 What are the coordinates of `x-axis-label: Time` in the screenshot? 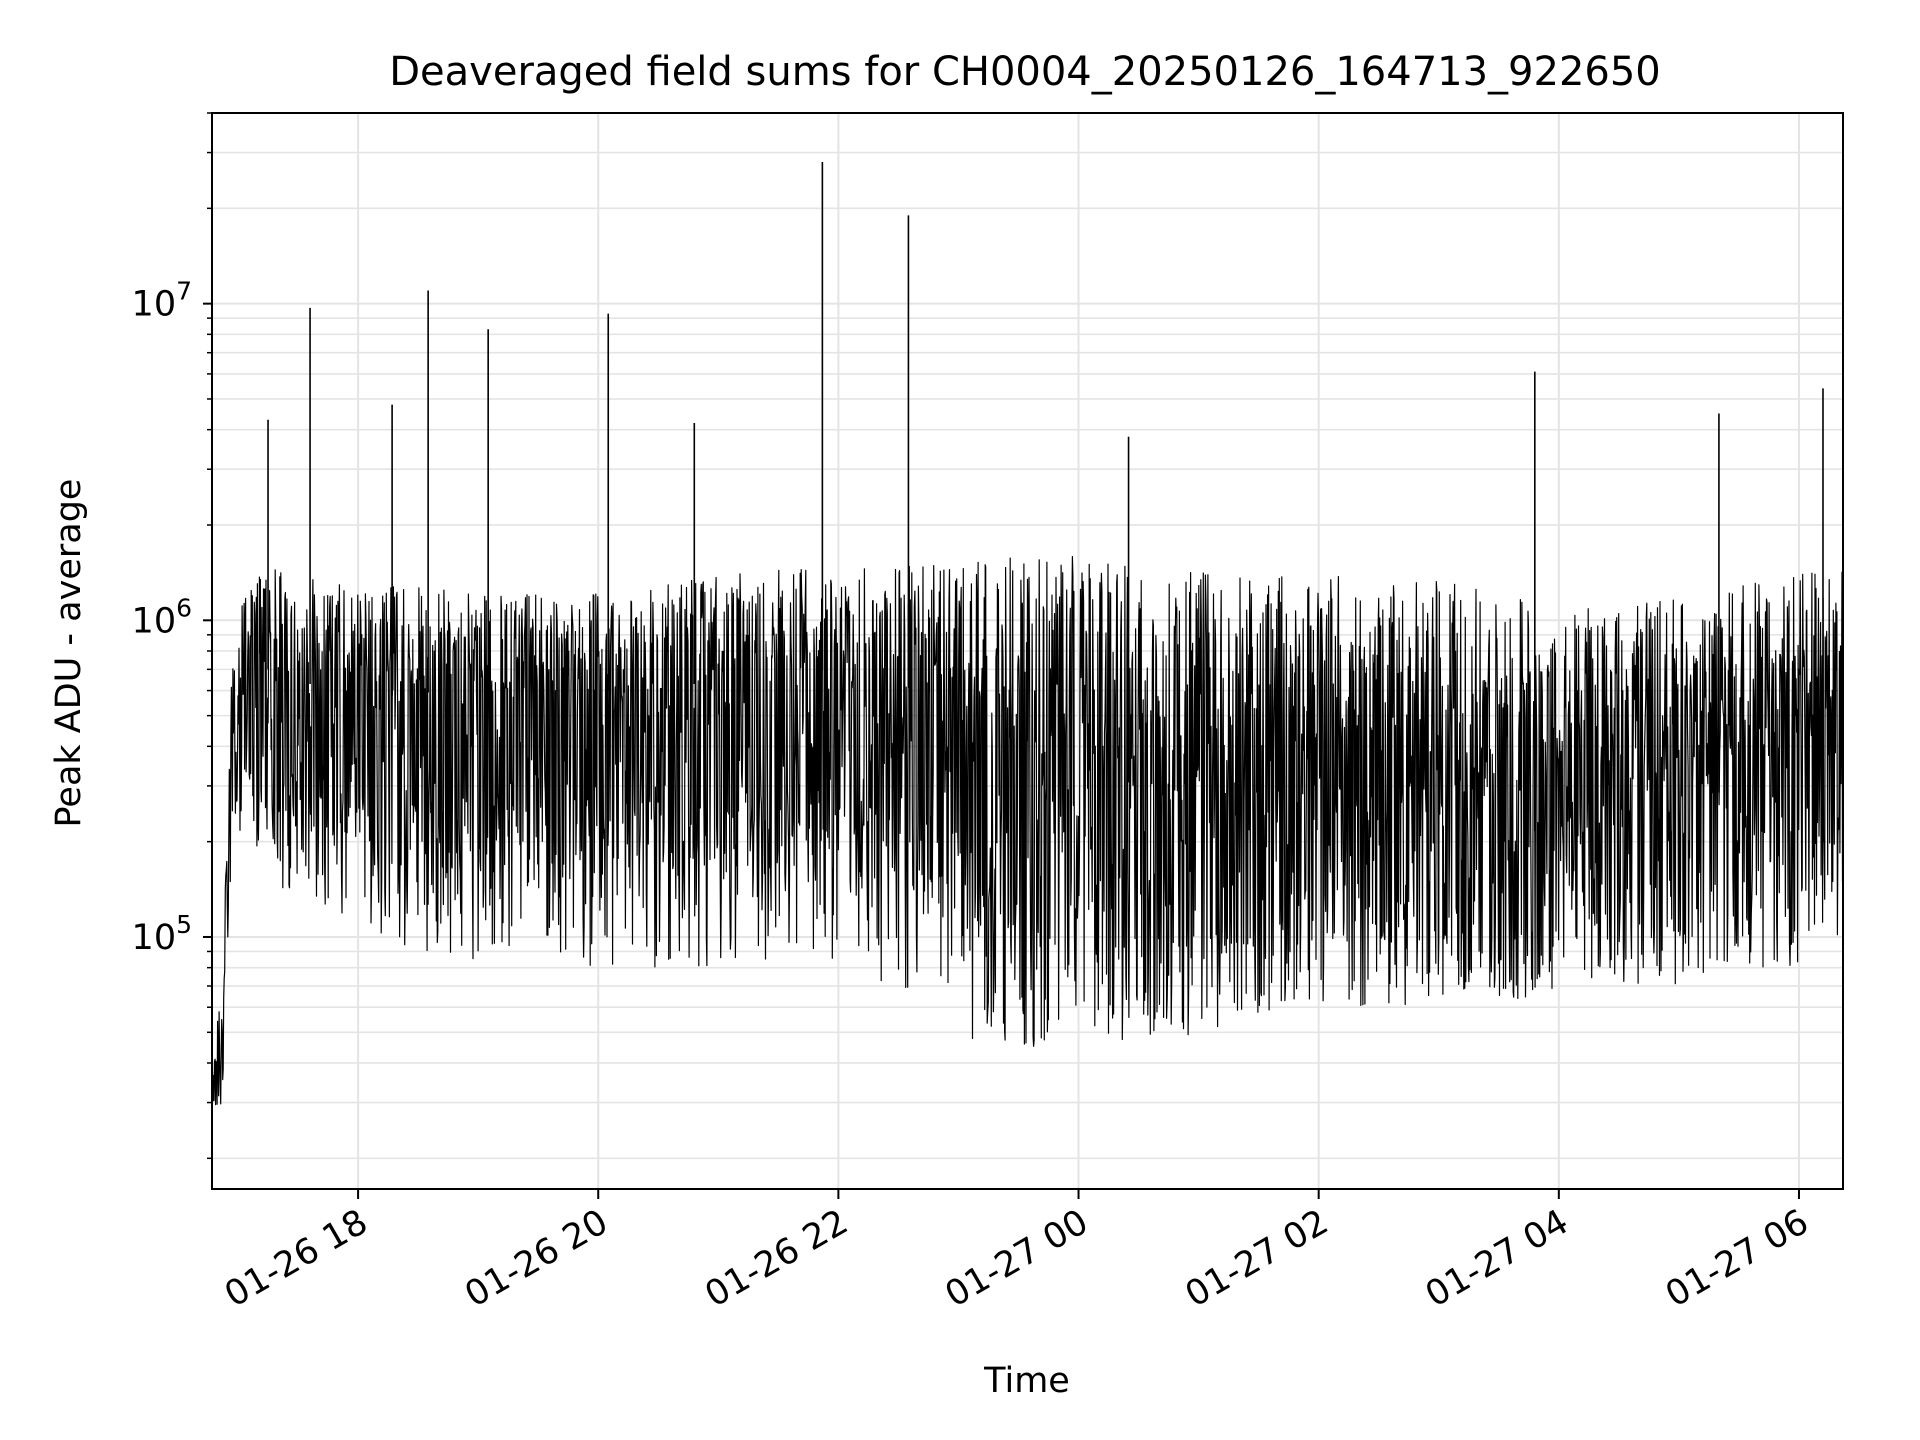 It's located at (1026, 1381).